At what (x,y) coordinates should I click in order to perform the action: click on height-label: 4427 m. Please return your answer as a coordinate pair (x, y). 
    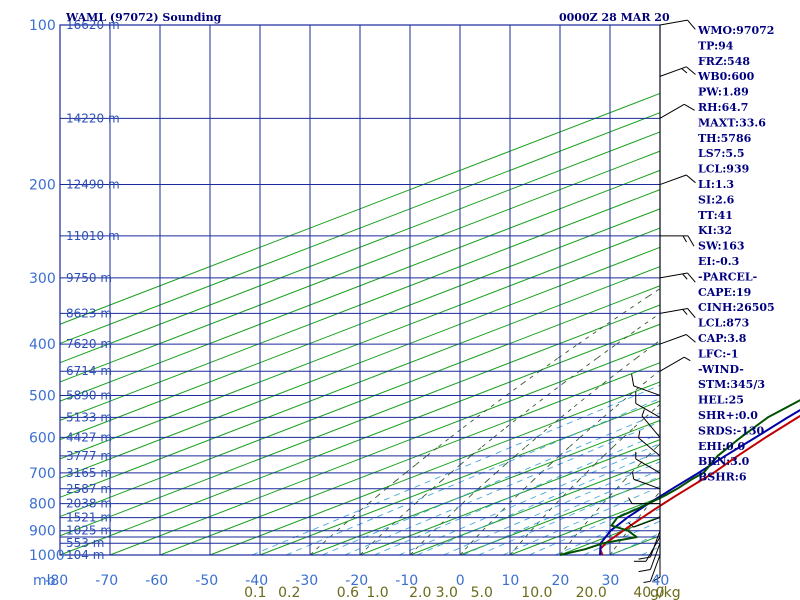
    Looking at the image, I should click on (89, 437).